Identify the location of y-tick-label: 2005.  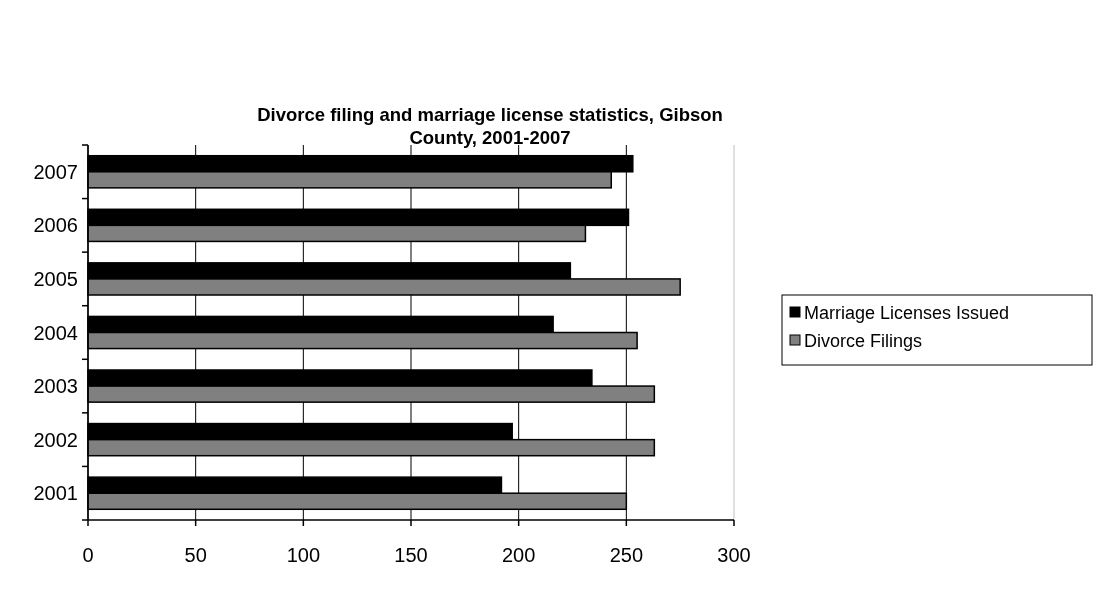
(55, 278).